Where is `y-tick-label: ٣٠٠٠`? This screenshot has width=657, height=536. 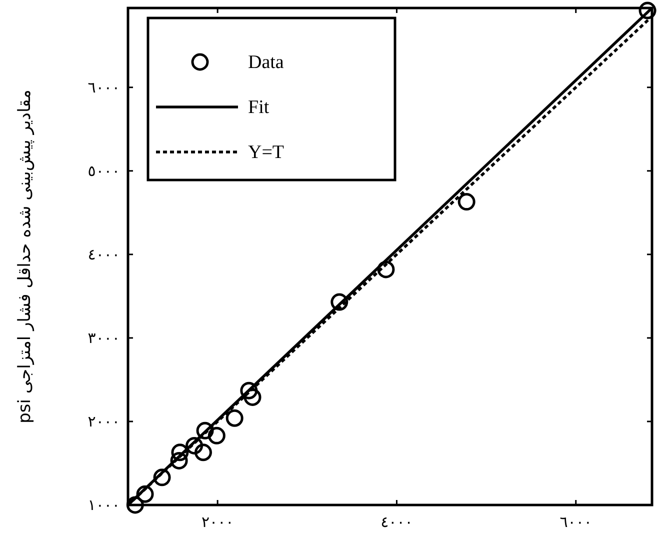
y-tick-label: ٣٠٠٠ is located at coordinates (104, 337).